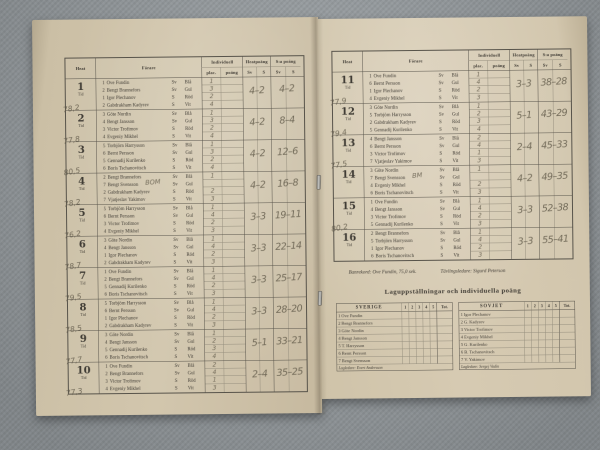 The width and height of the screenshot is (600, 450). I want to click on points-subcell, so click(501, 255).